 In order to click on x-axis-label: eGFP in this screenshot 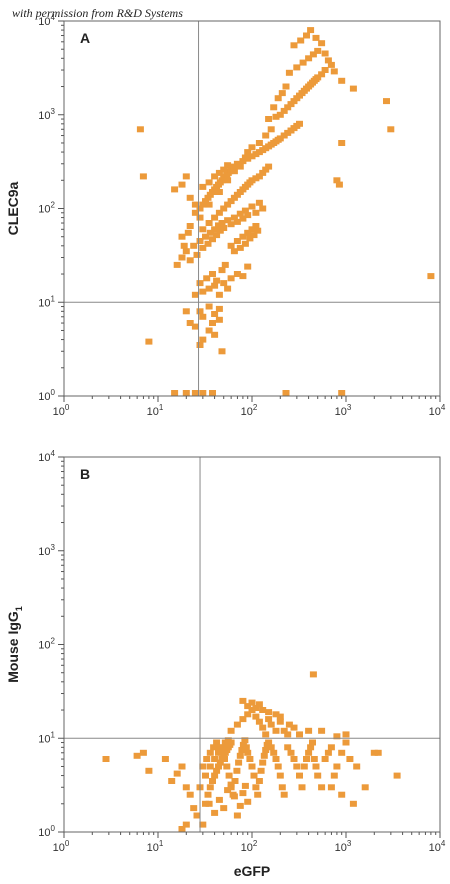, I will do `click(252, 871)`.